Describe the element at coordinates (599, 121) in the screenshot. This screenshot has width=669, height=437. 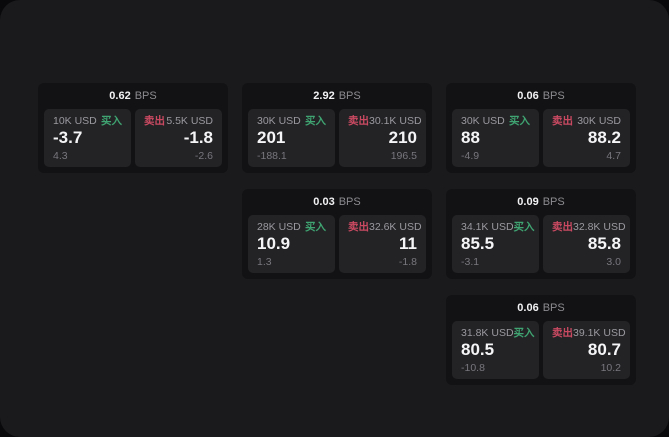
I see `sell-size: 30K USD` at that location.